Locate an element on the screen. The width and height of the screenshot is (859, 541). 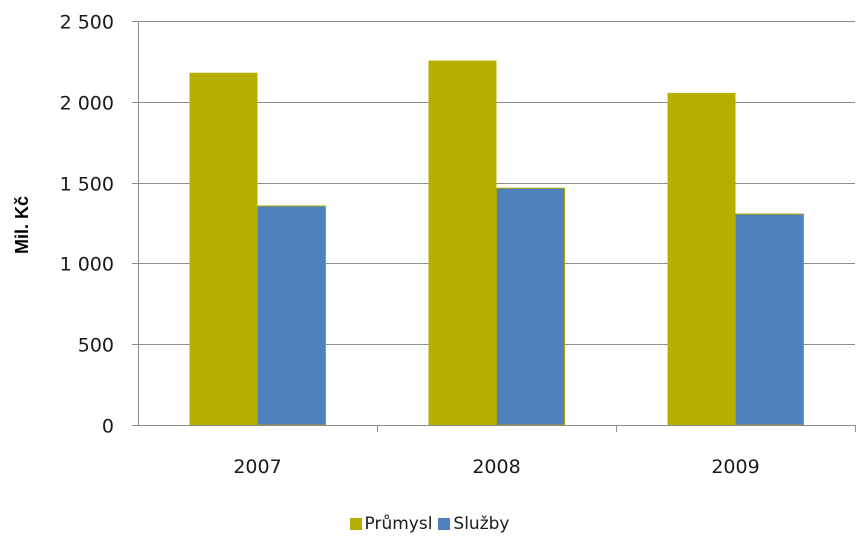
y-tick-label: 1 000 is located at coordinates (87, 265).